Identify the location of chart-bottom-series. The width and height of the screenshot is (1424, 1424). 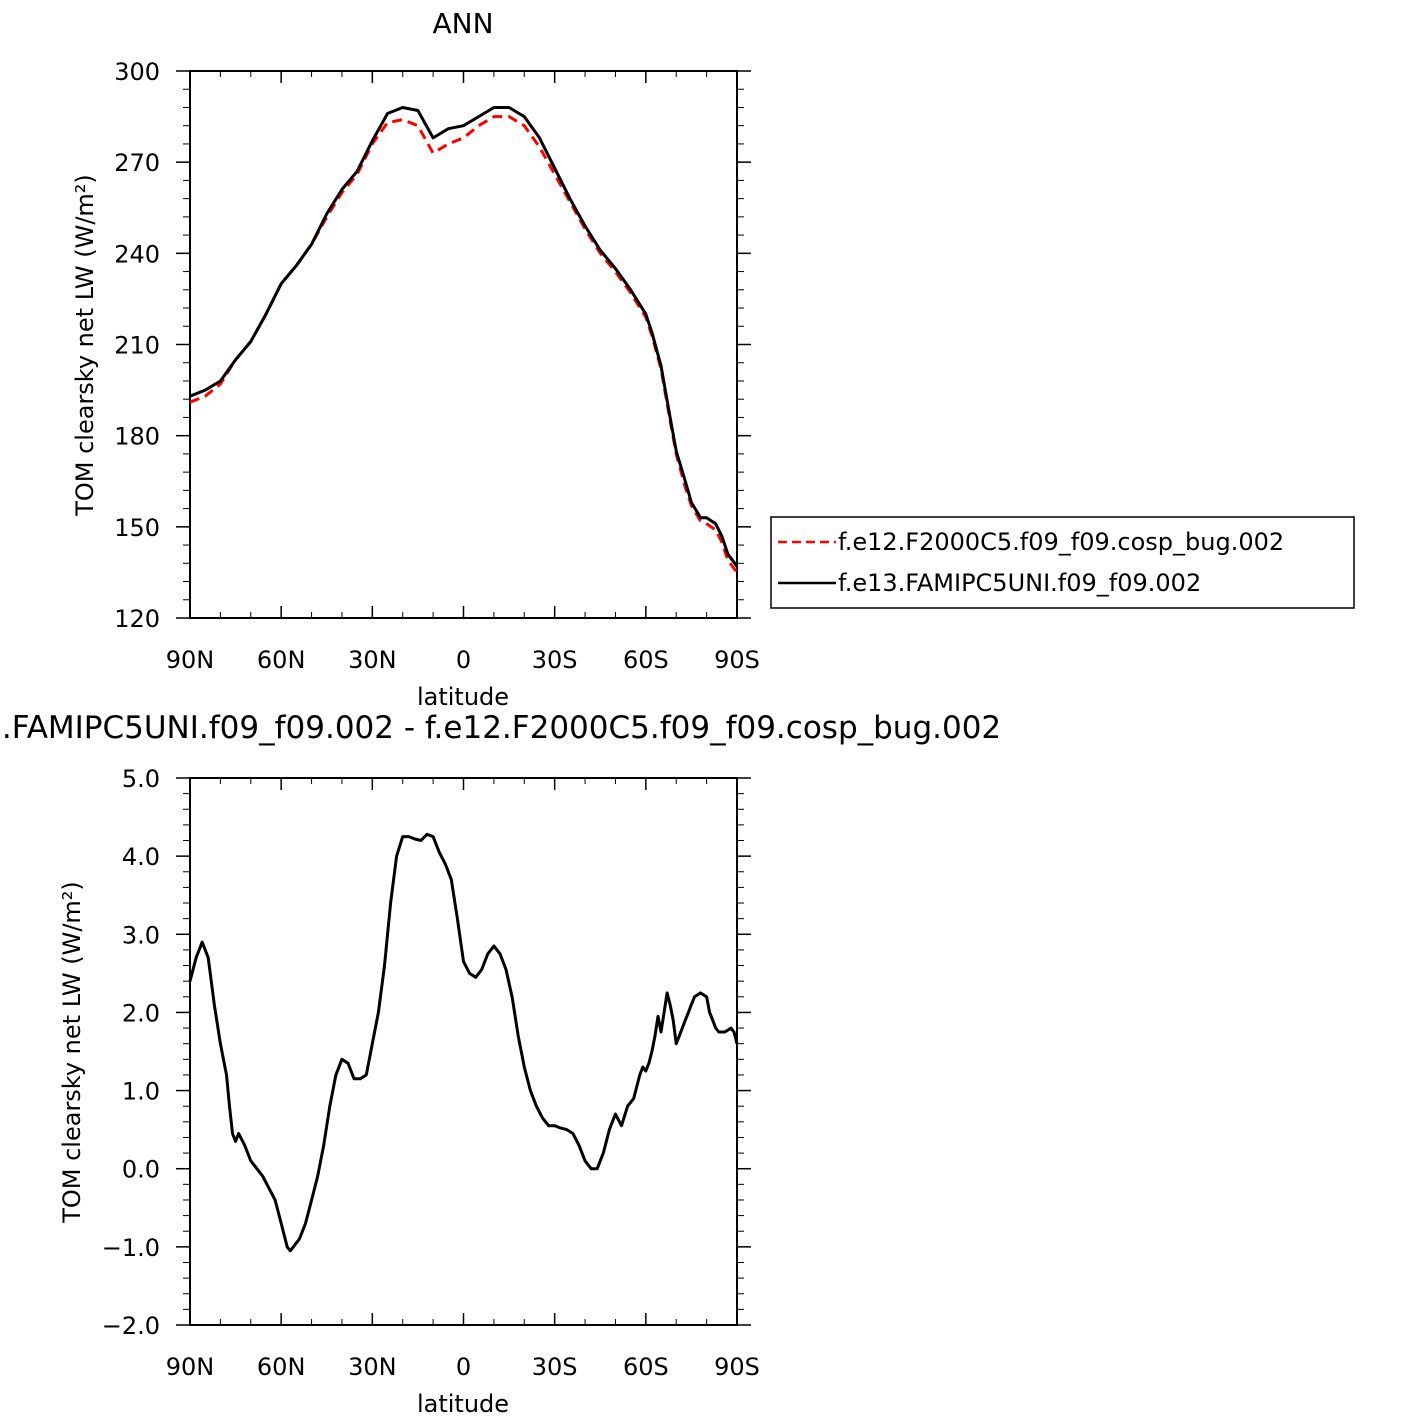
(463, 1042).